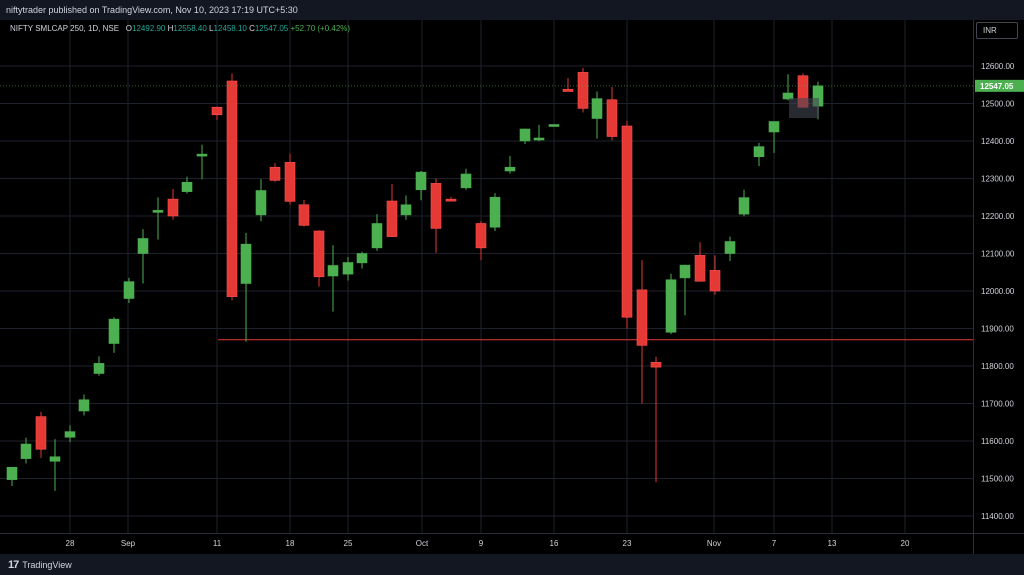 Image resolution: width=1024 pixels, height=575 pixels. I want to click on time-tick-label: Sep, so click(128, 543).